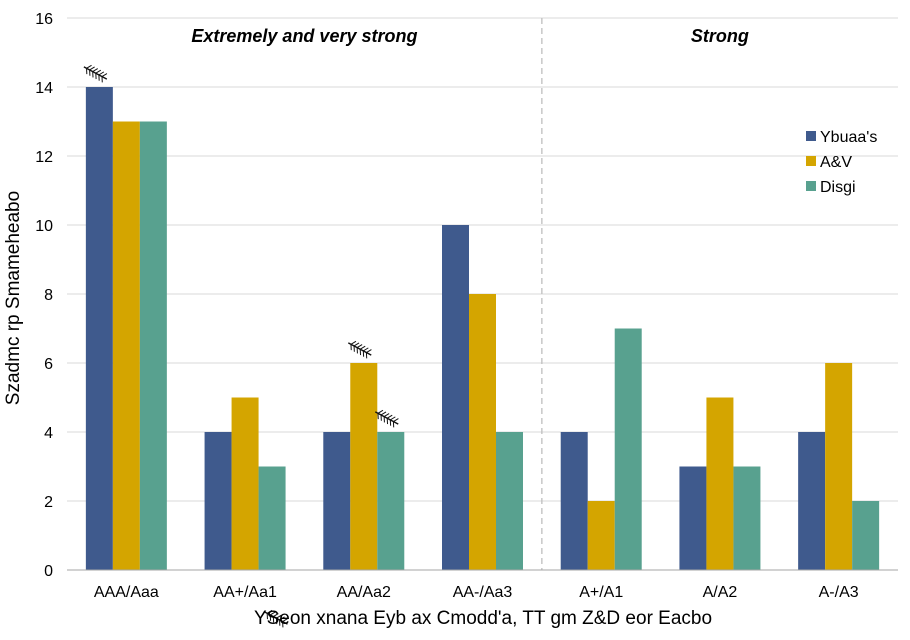 The height and width of the screenshot is (640, 910). What do you see at coordinates (720, 592) in the screenshot?
I see `x-tick-label: A/A2` at bounding box center [720, 592].